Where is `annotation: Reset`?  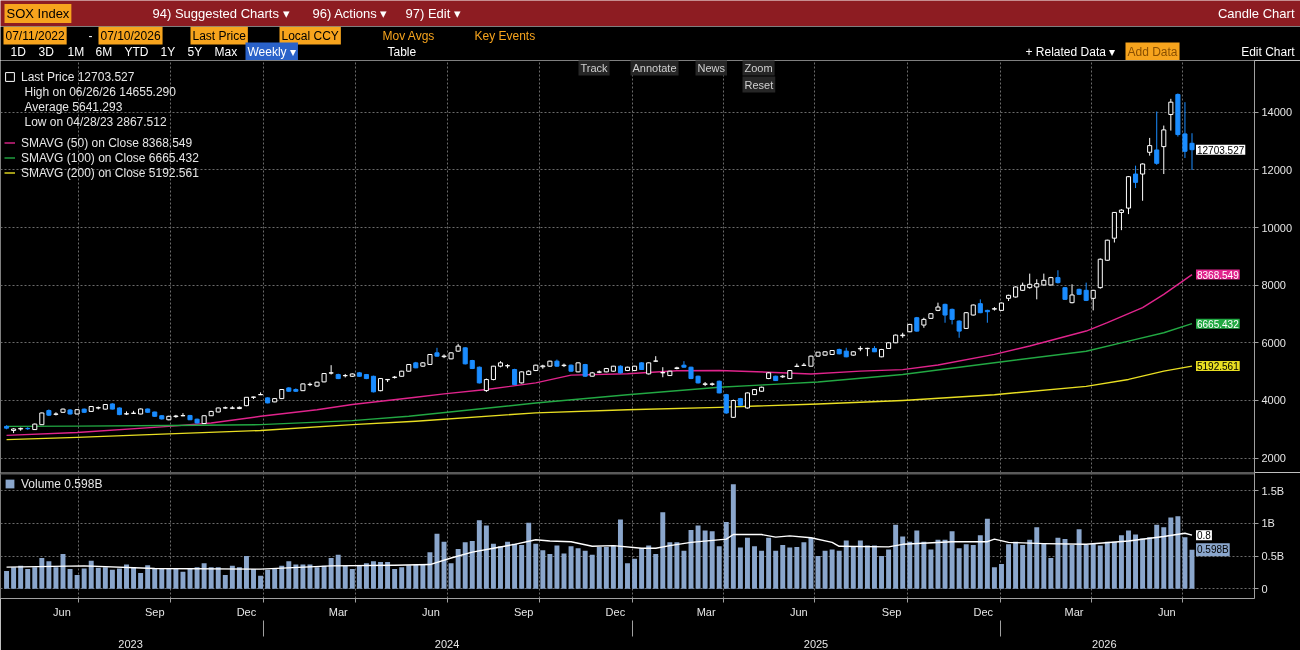
annotation: Reset is located at coordinates (759, 84).